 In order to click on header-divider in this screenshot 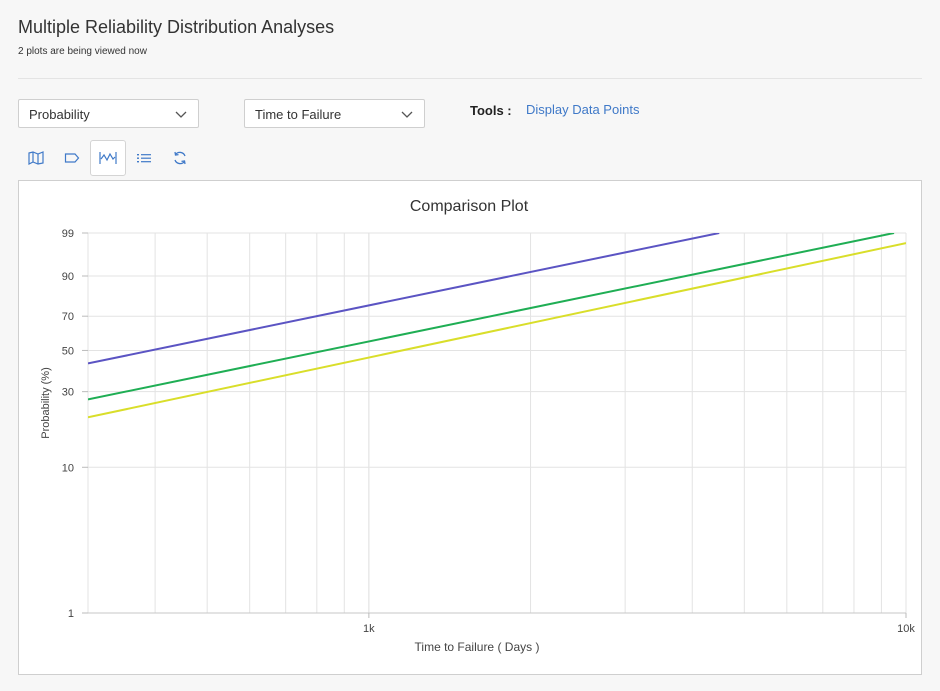, I will do `click(470, 78)`.